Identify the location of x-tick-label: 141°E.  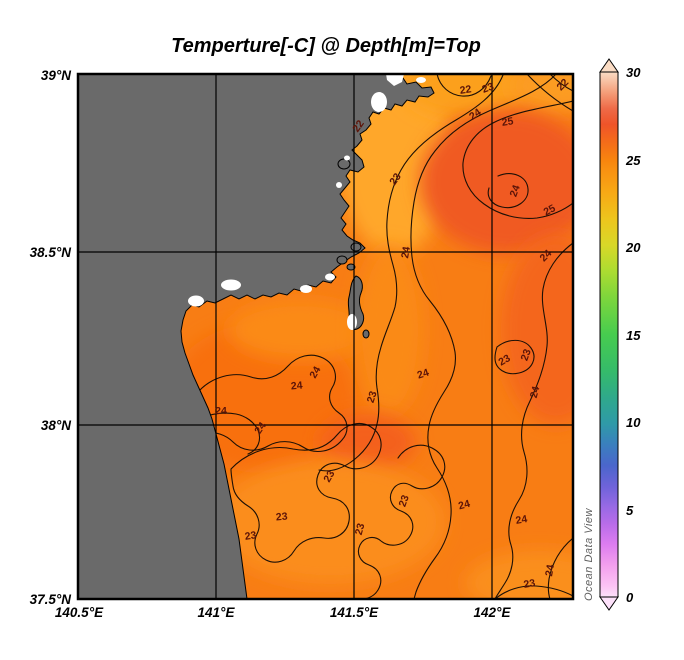
(217, 612).